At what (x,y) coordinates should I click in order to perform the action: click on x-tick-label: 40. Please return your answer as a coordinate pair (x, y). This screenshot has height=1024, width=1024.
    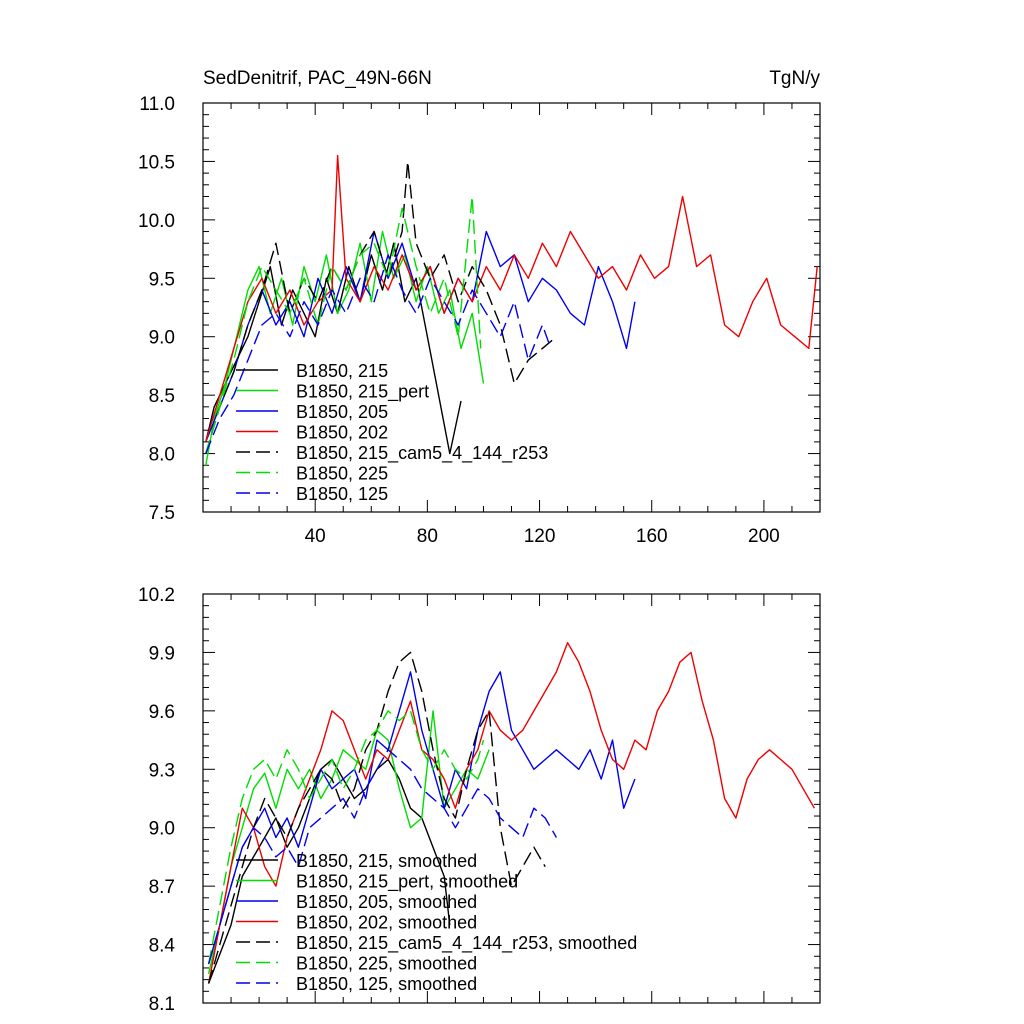
    Looking at the image, I should click on (315, 536).